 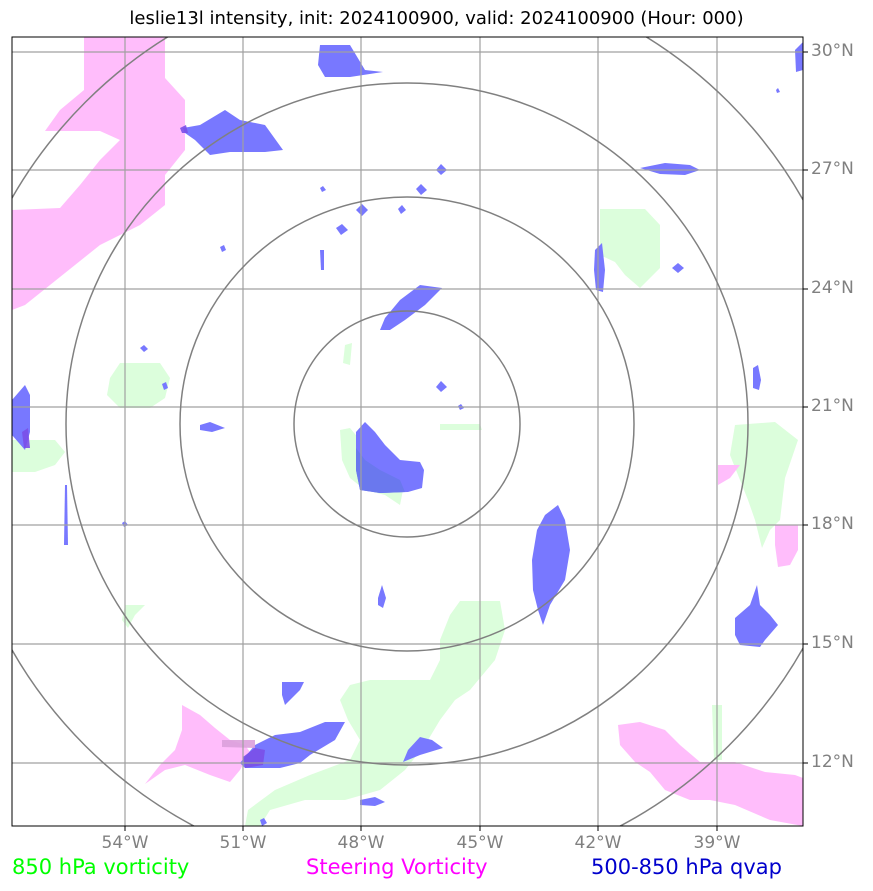 What do you see at coordinates (832, 524) in the screenshot?
I see `lat-label-18n: 18°N` at bounding box center [832, 524].